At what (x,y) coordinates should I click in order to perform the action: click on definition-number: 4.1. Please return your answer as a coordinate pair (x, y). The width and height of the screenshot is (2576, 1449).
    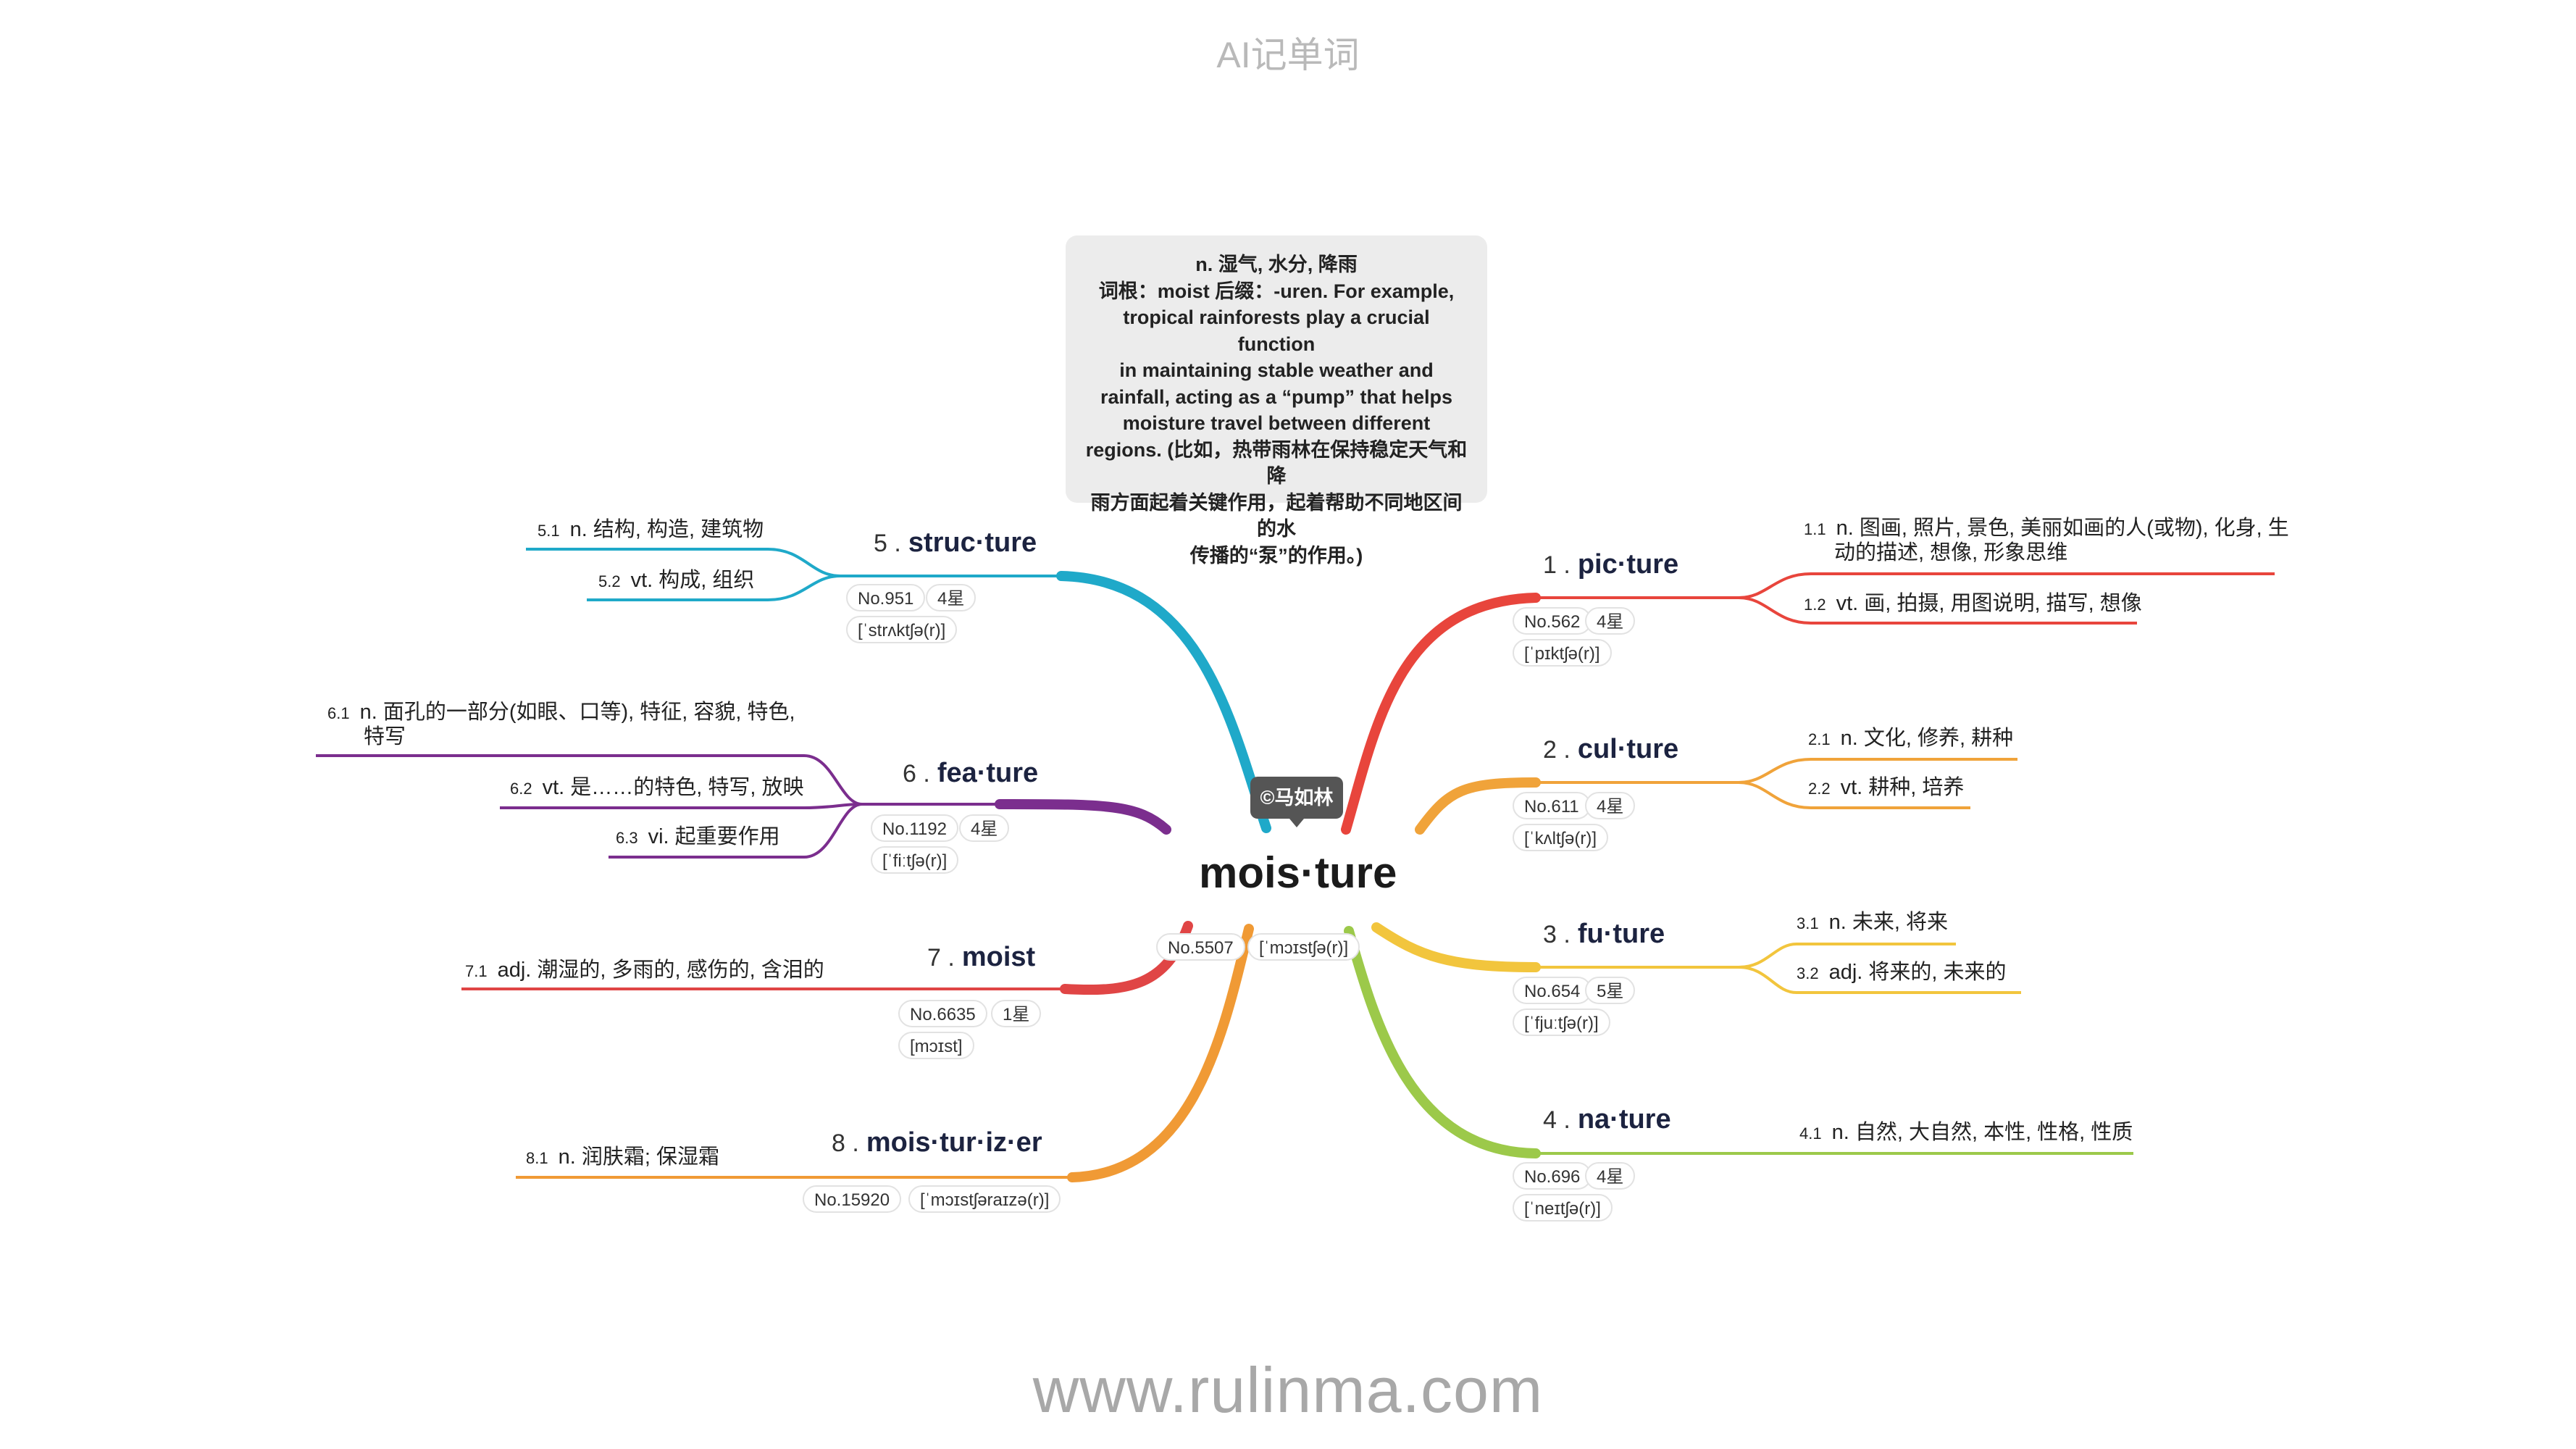
    Looking at the image, I should click on (1811, 1133).